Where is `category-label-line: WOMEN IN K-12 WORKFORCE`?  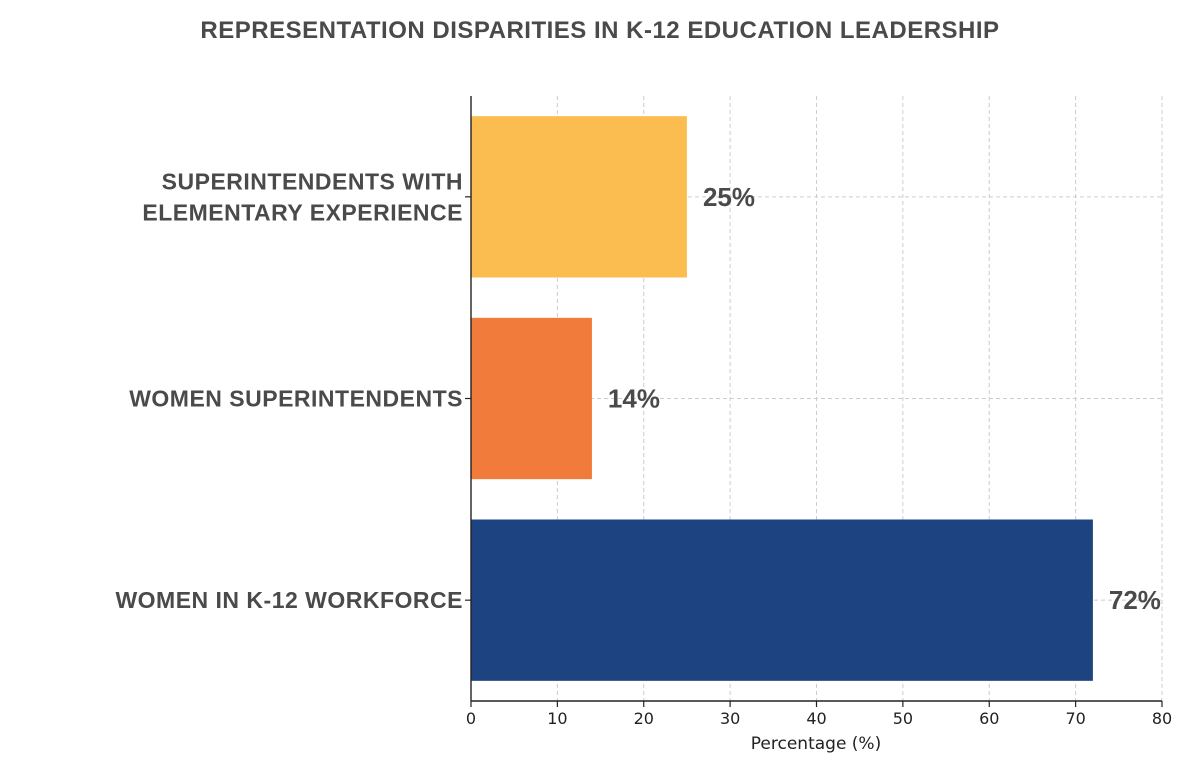 category-label-line: WOMEN IN K-12 WORKFORCE is located at coordinates (289, 600).